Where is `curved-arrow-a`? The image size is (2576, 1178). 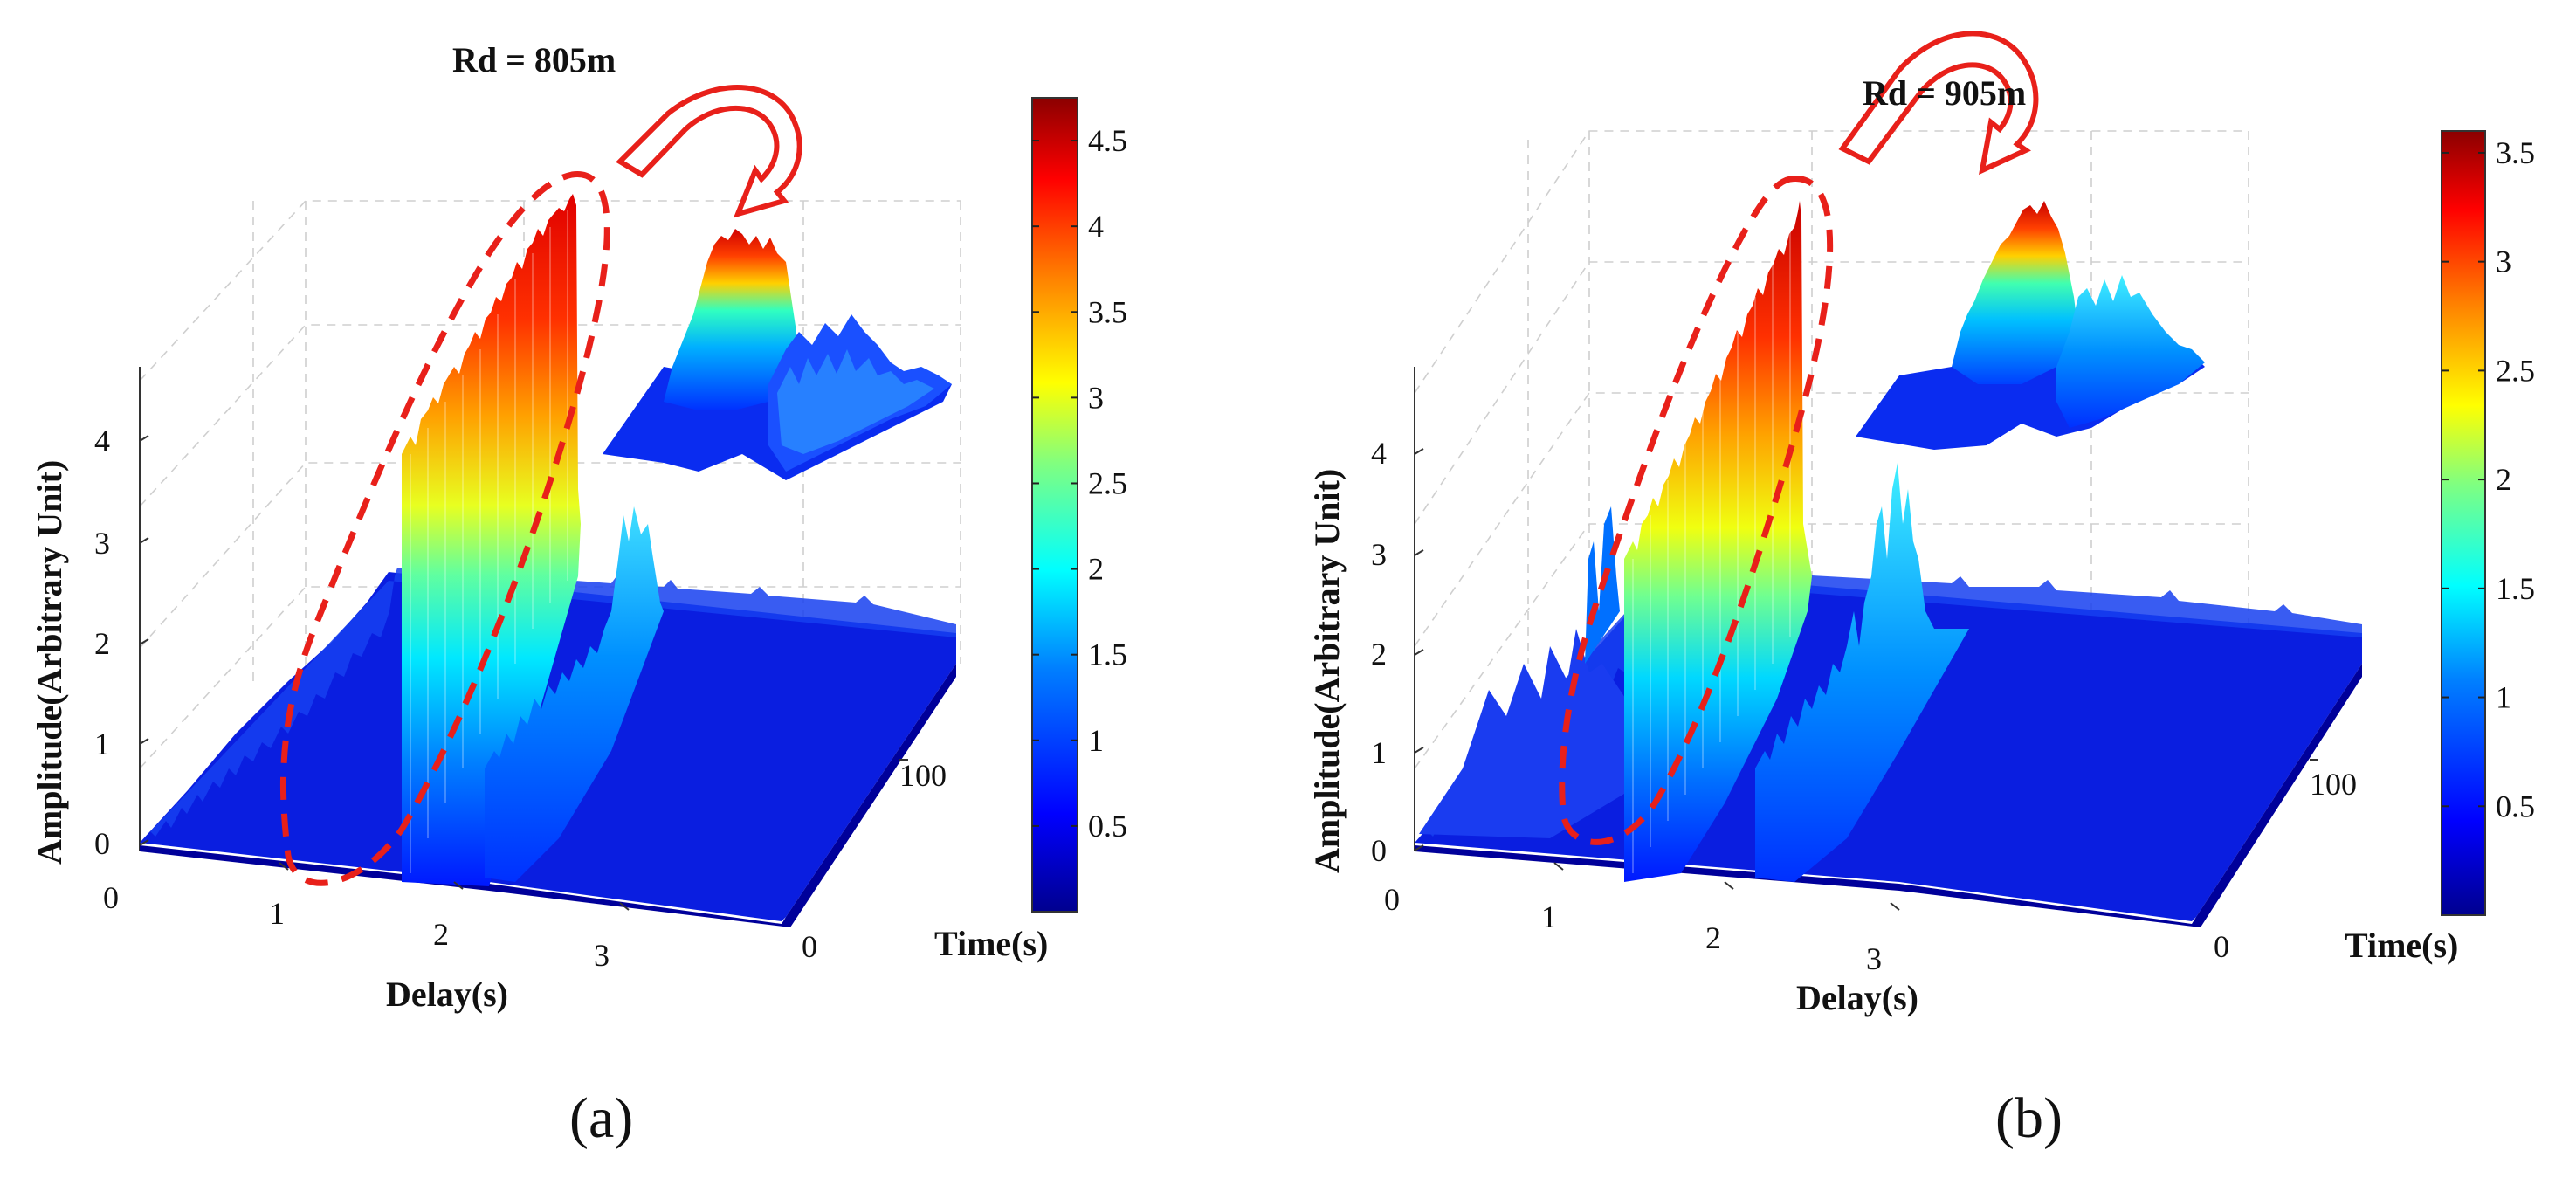 curved-arrow-a is located at coordinates (709, 151).